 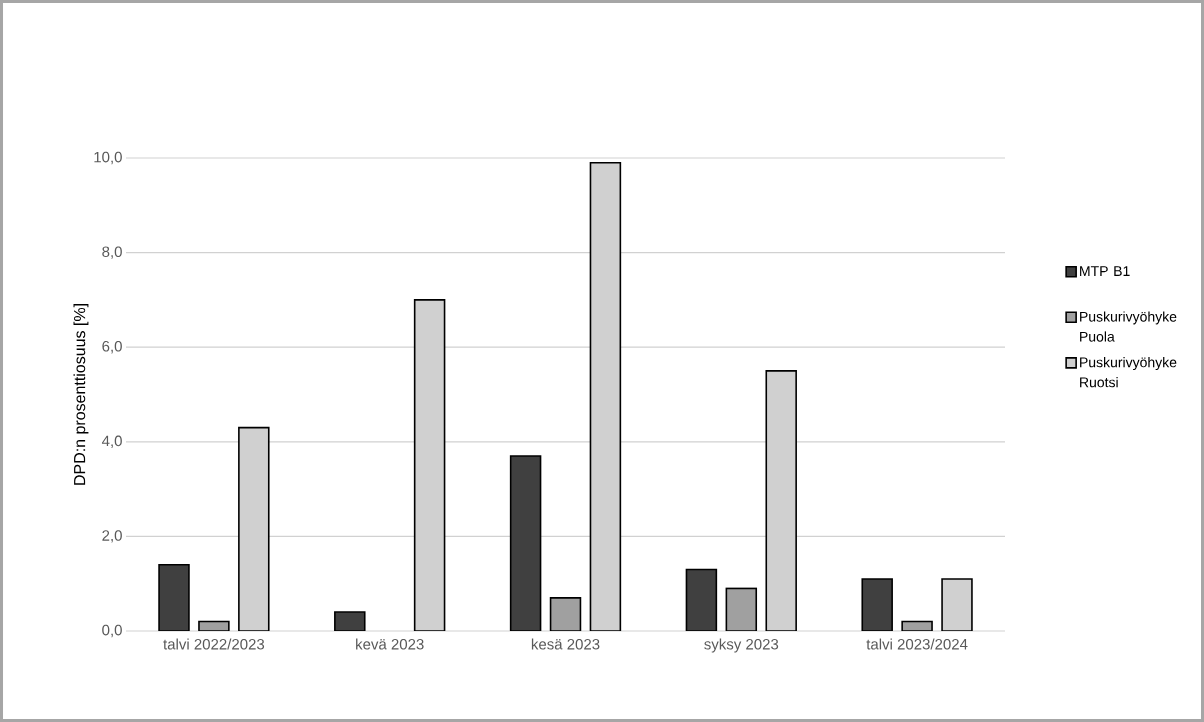 What do you see at coordinates (112, 536) in the screenshot?
I see `y-tick-label: 2,0` at bounding box center [112, 536].